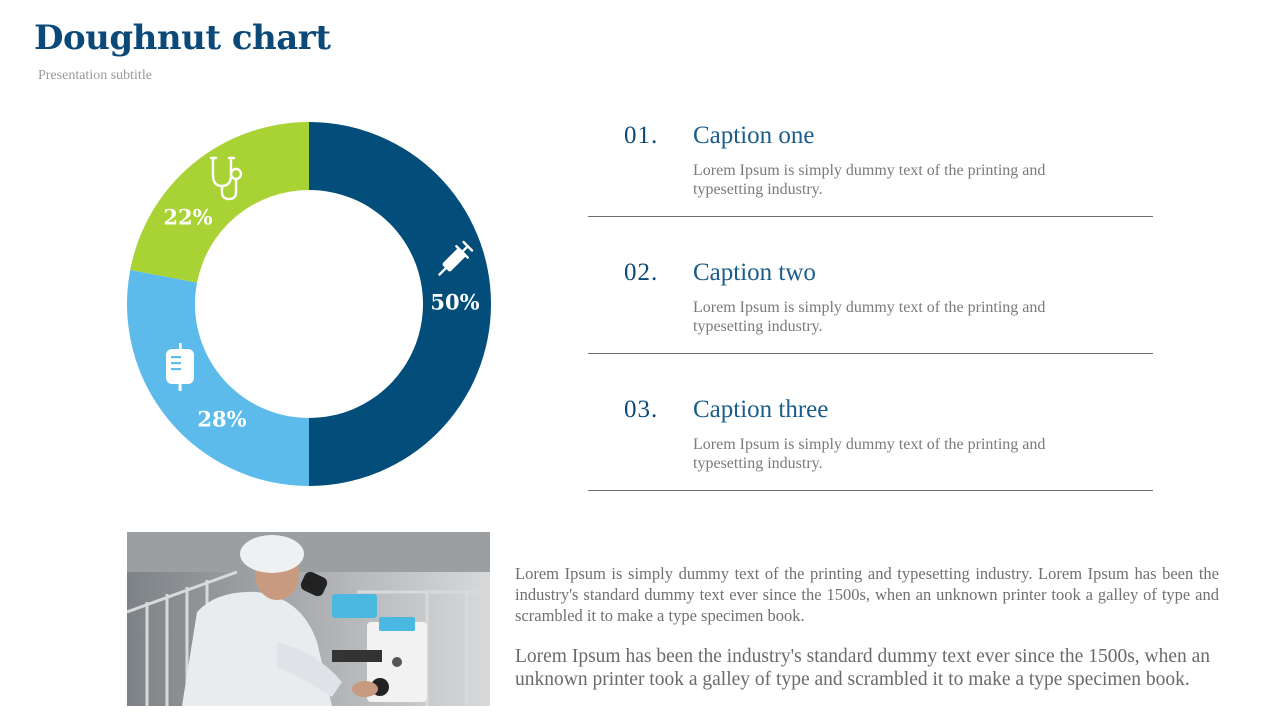 This screenshot has height=720, width=1280. I want to click on doughnut-chart: 50% 28% 22%, so click(308, 304).